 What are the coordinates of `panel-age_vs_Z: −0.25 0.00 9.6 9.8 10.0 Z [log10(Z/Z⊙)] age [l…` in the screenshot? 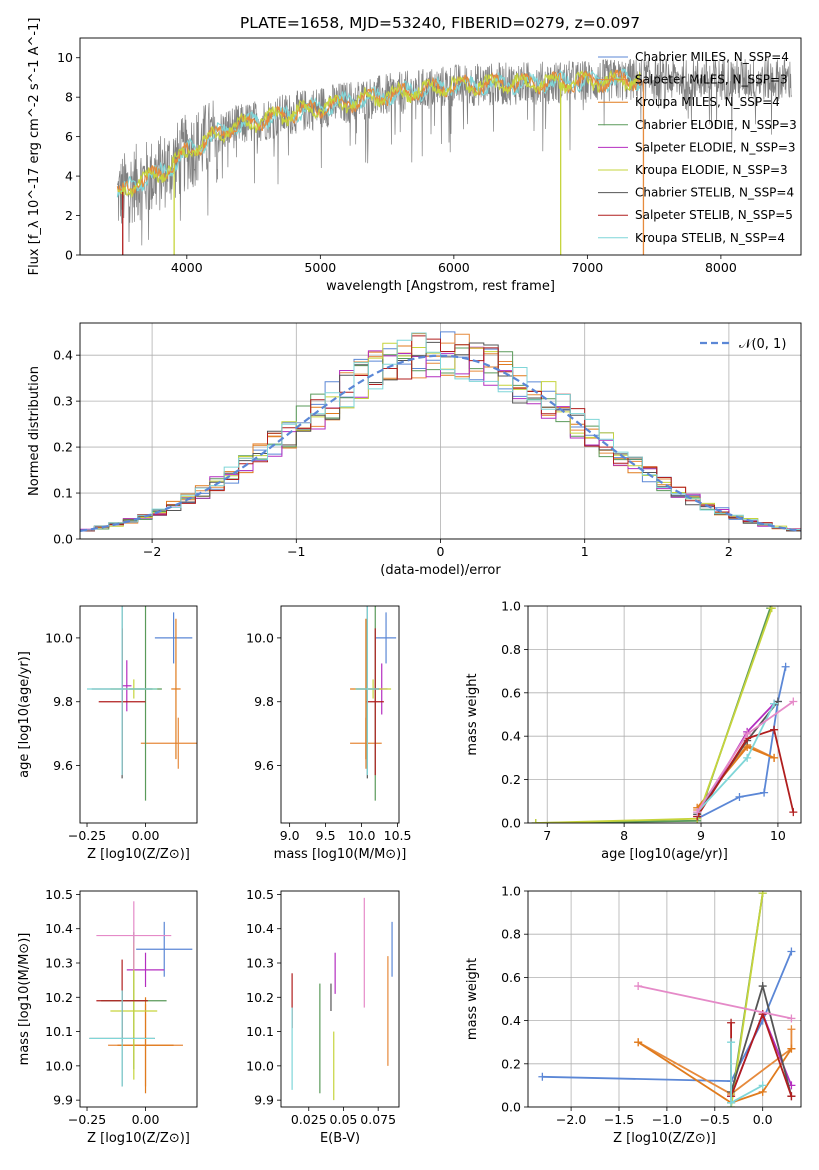 It's located at (107, 733).